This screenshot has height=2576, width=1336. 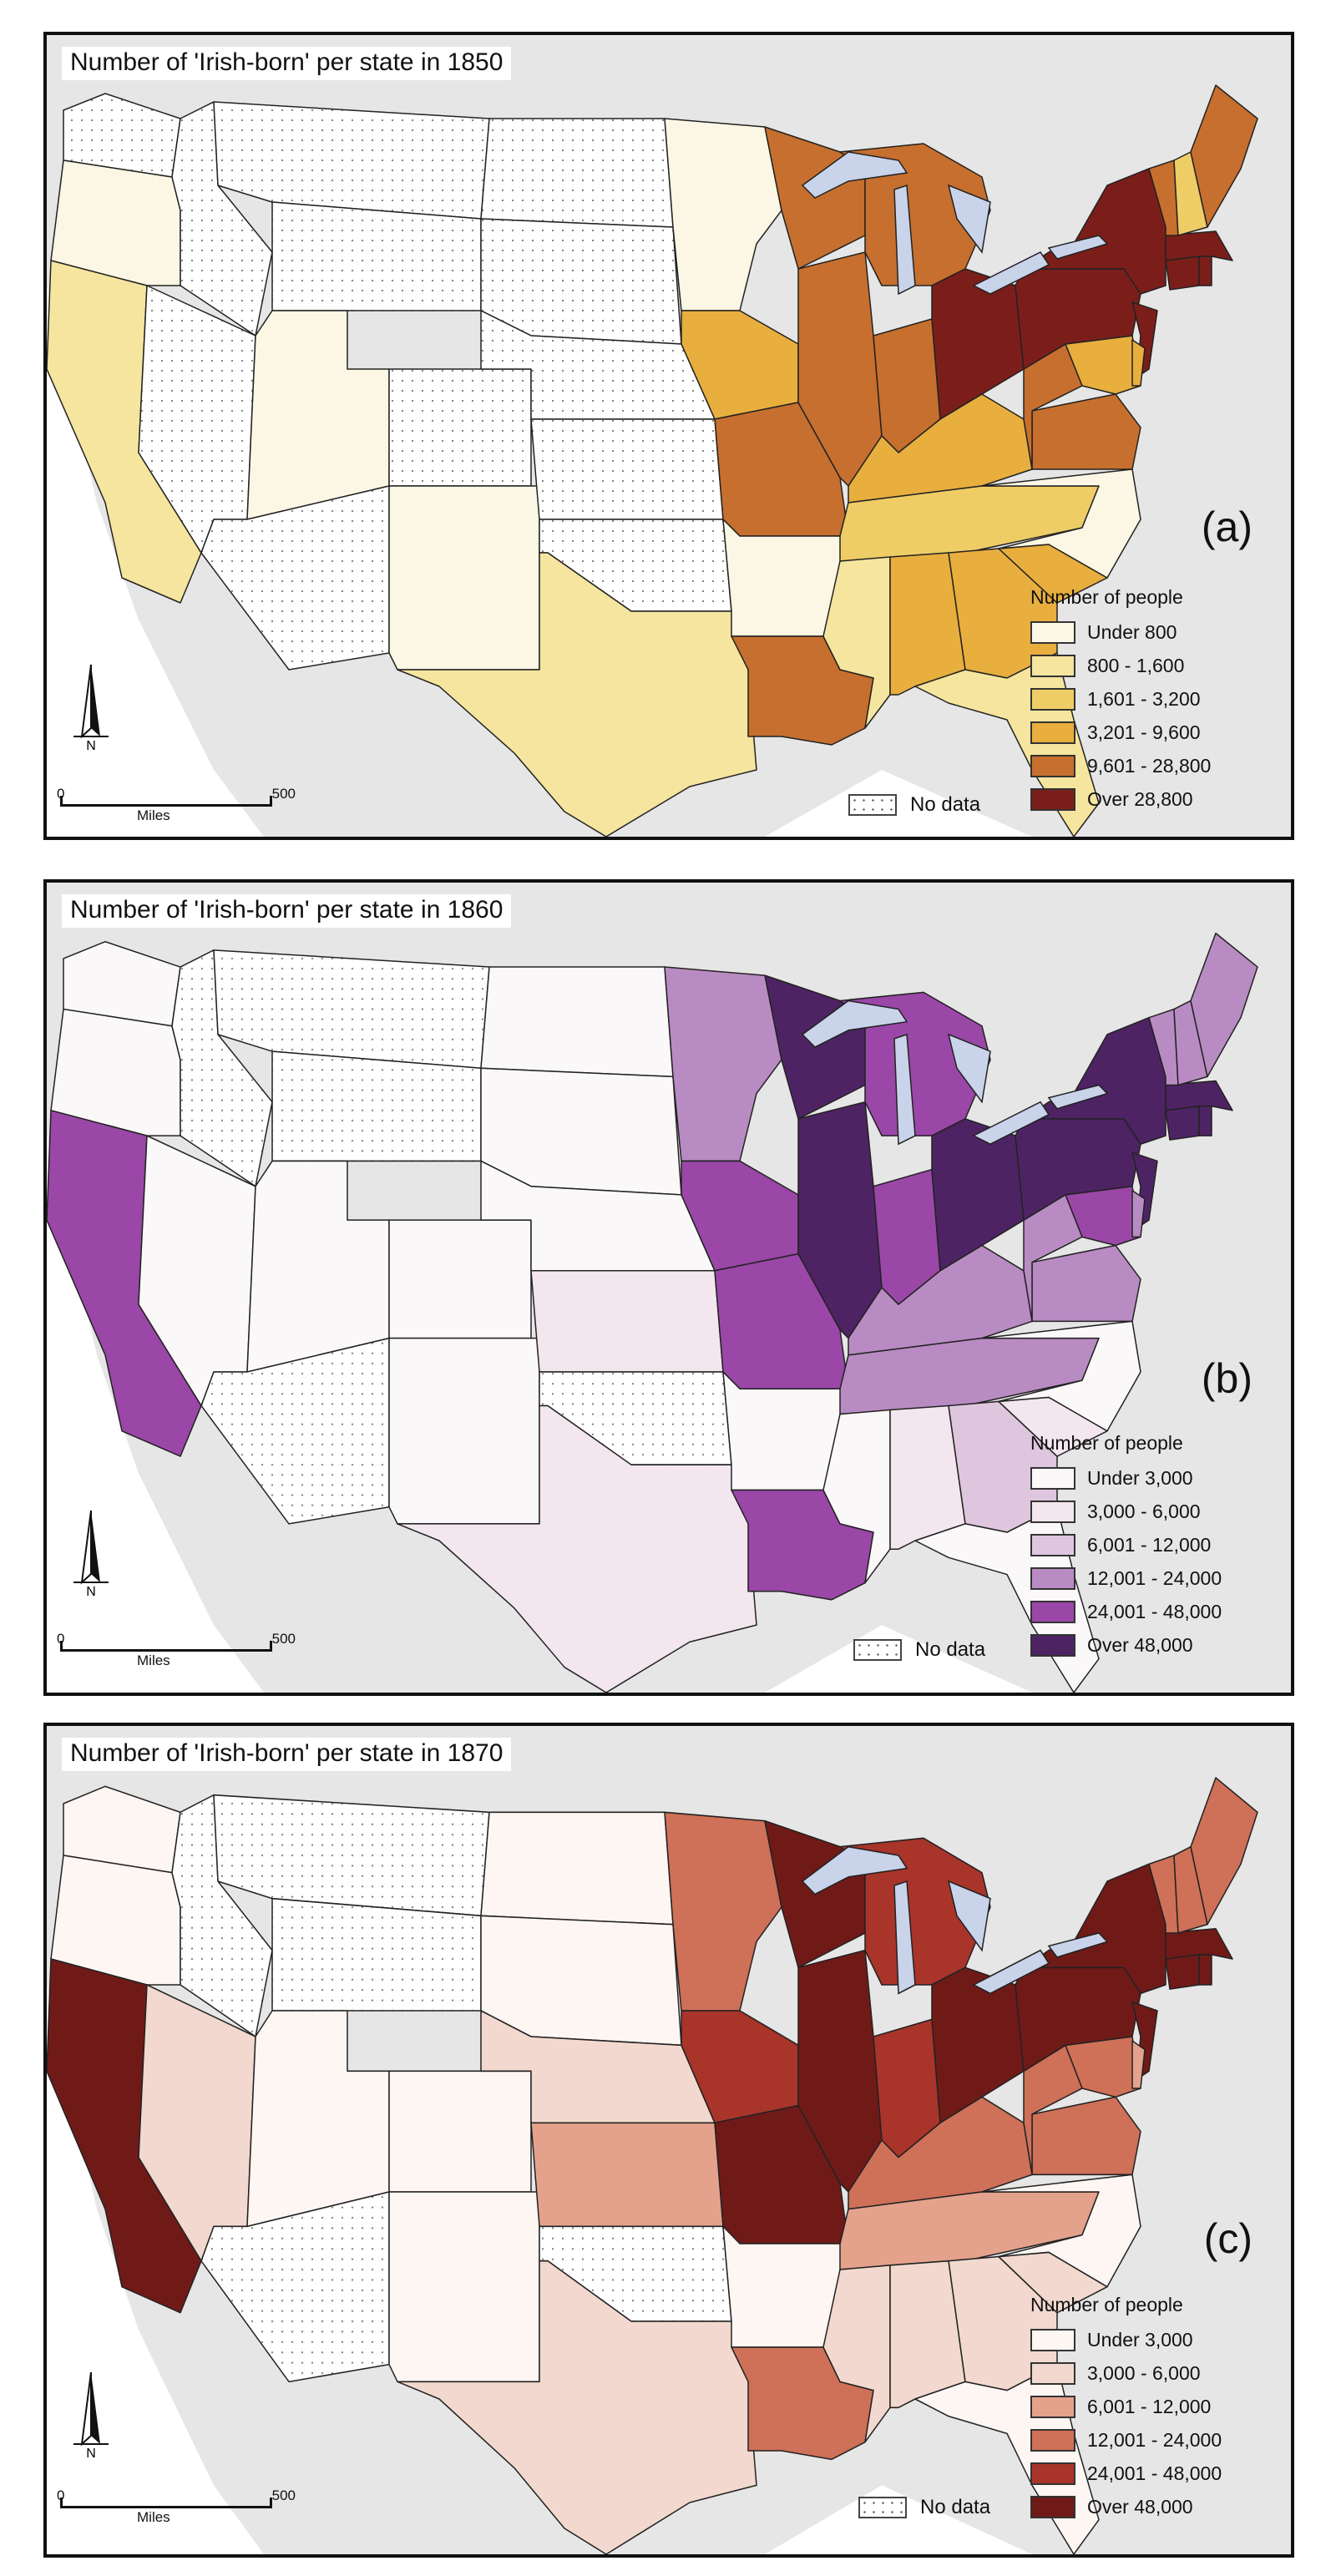 I want to click on map-title: Number of 'Irish-born' per state in 1860, so click(x=287, y=911).